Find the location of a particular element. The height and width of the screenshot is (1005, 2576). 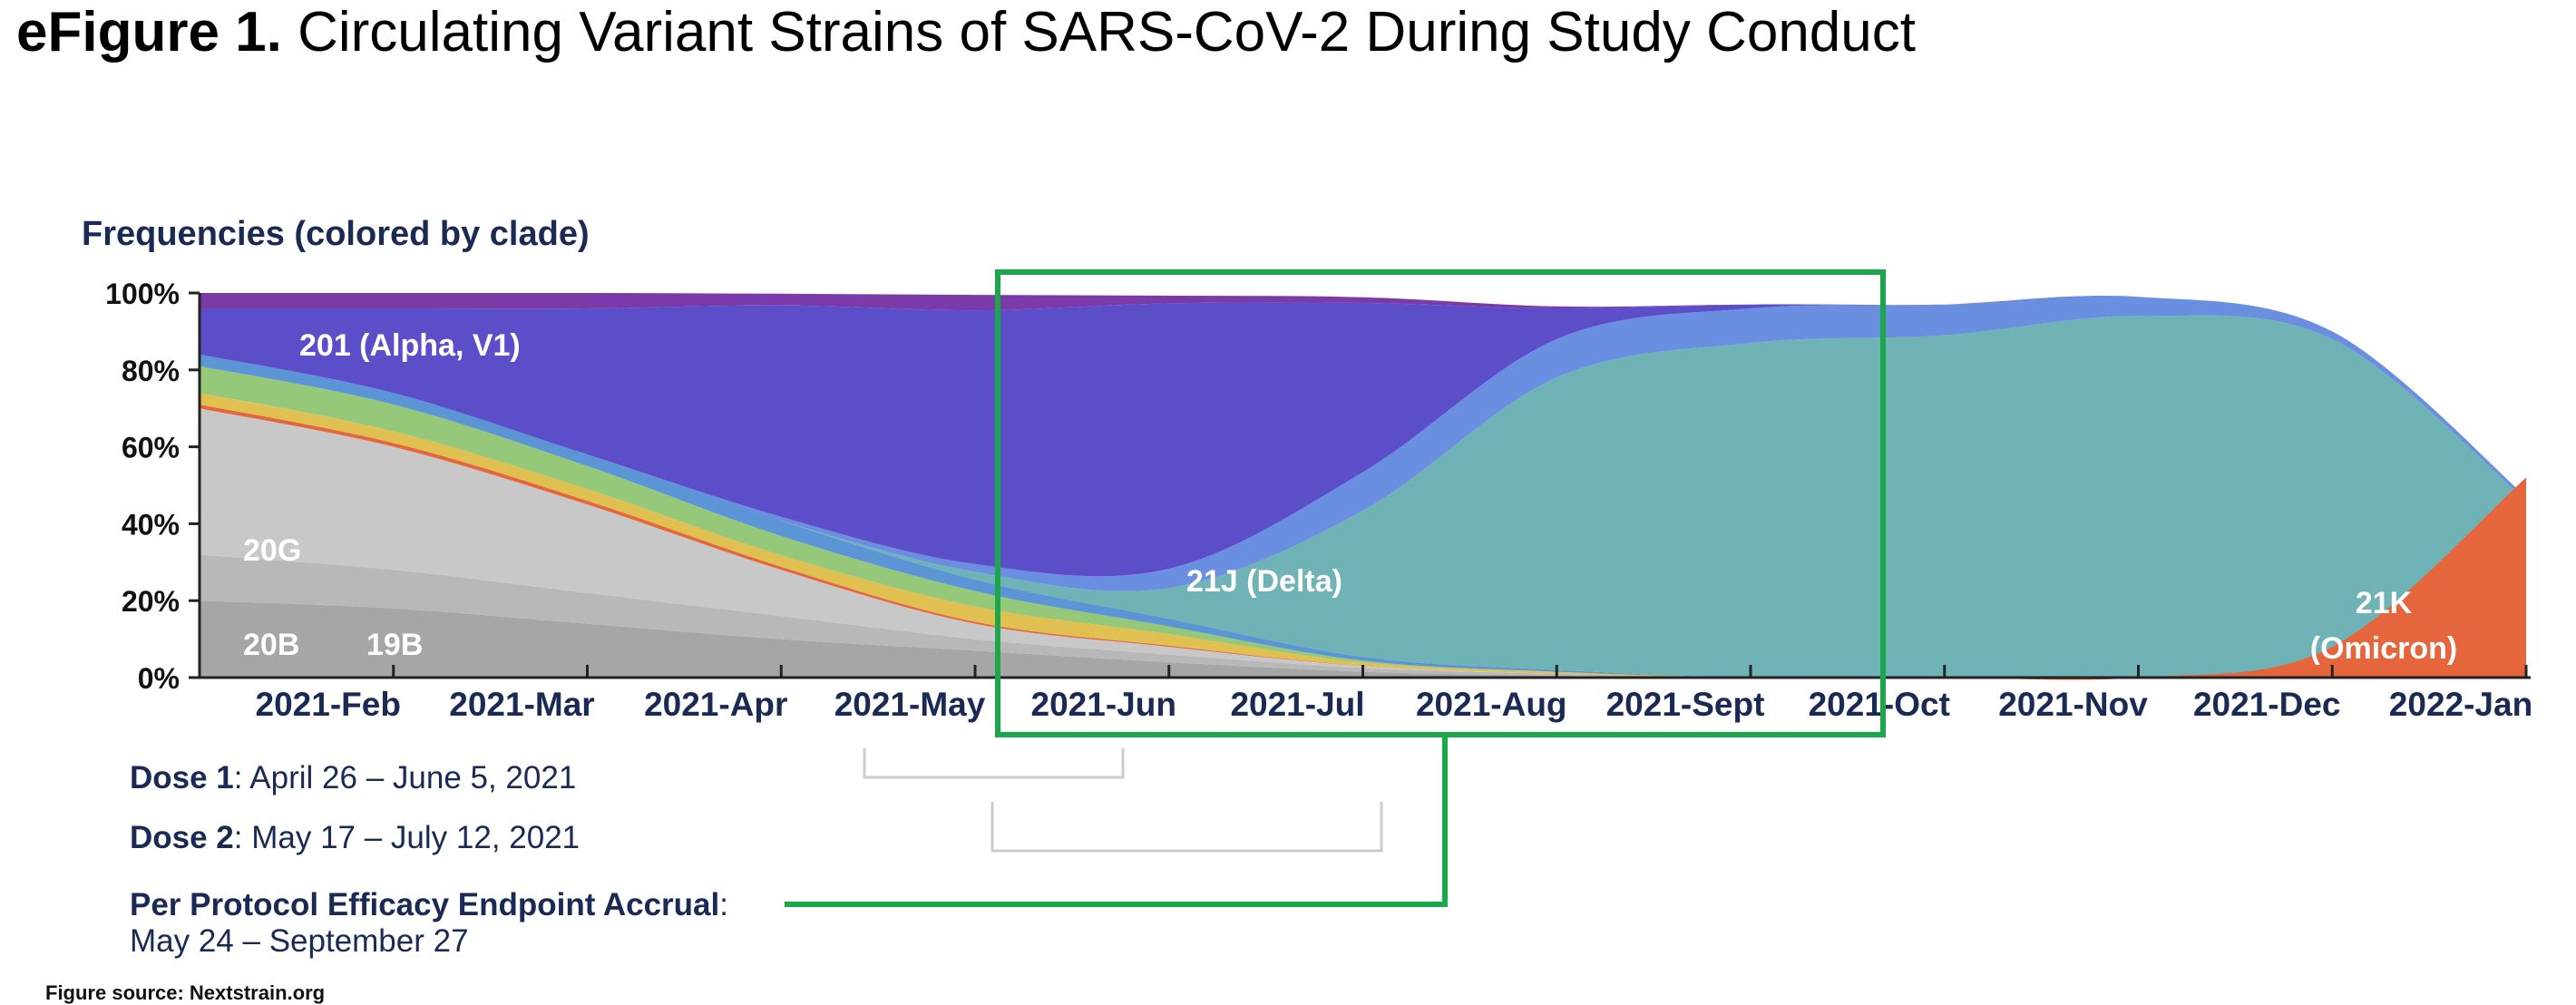

chart-title: Frequencies (colored by clade) is located at coordinates (336, 234).